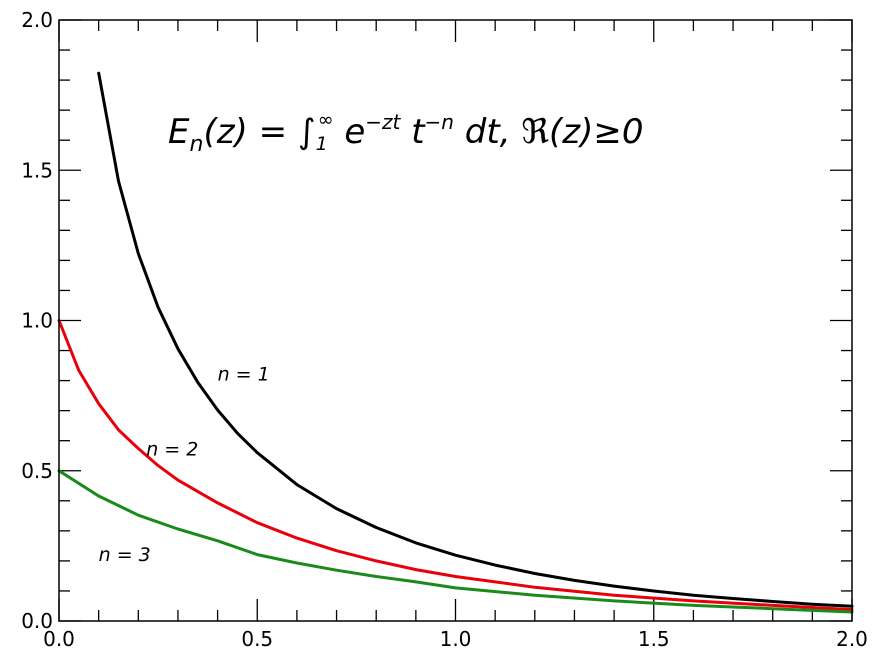 Image resolution: width=882 pixels, height=657 pixels. I want to click on y-tick-label: 1.0, so click(37, 321).